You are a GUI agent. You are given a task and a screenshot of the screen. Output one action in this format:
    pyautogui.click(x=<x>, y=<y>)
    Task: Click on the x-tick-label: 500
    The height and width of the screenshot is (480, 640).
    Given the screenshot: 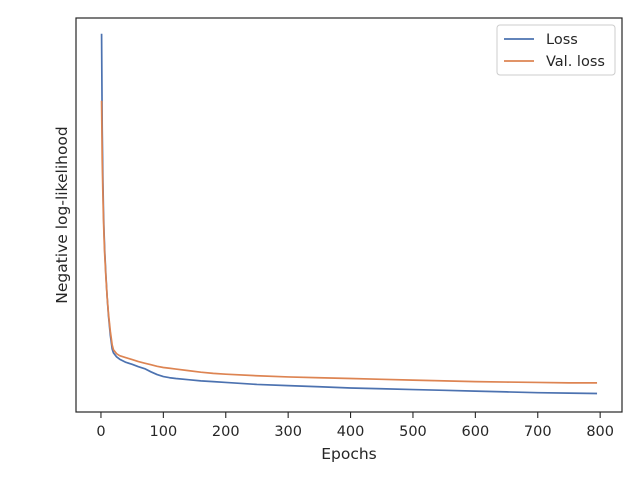 What is the action you would take?
    pyautogui.click(x=413, y=432)
    